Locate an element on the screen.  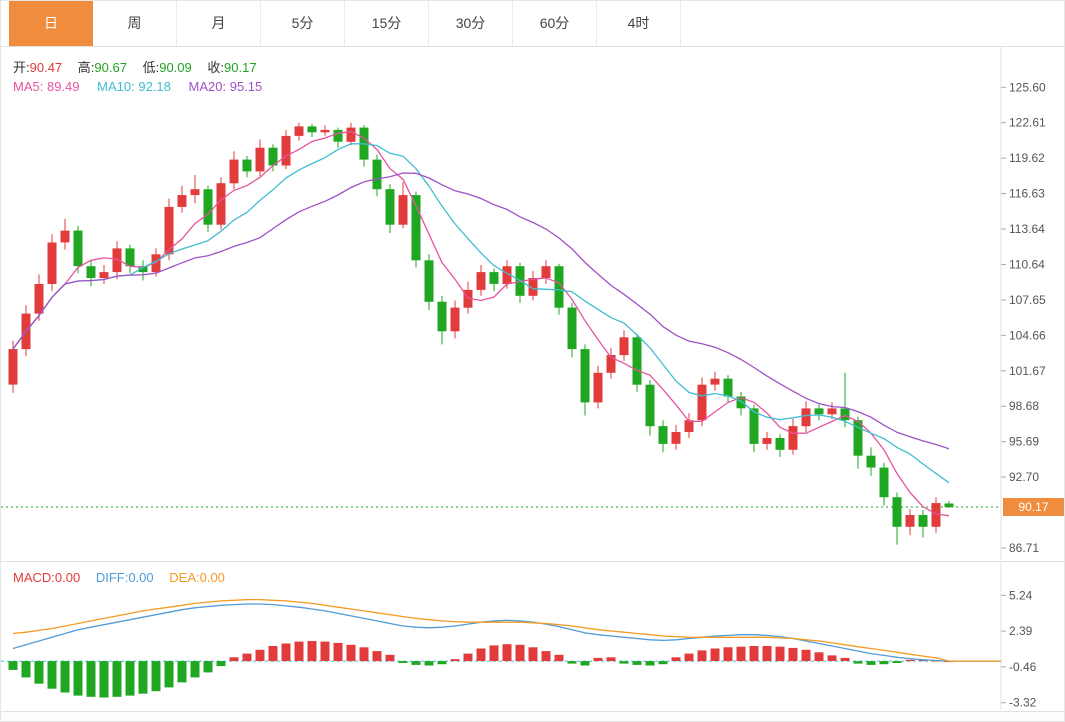
ohlc-legend: 开:90.47 高:90.67 低:90.09 收:90.17 is located at coordinates (141, 66).